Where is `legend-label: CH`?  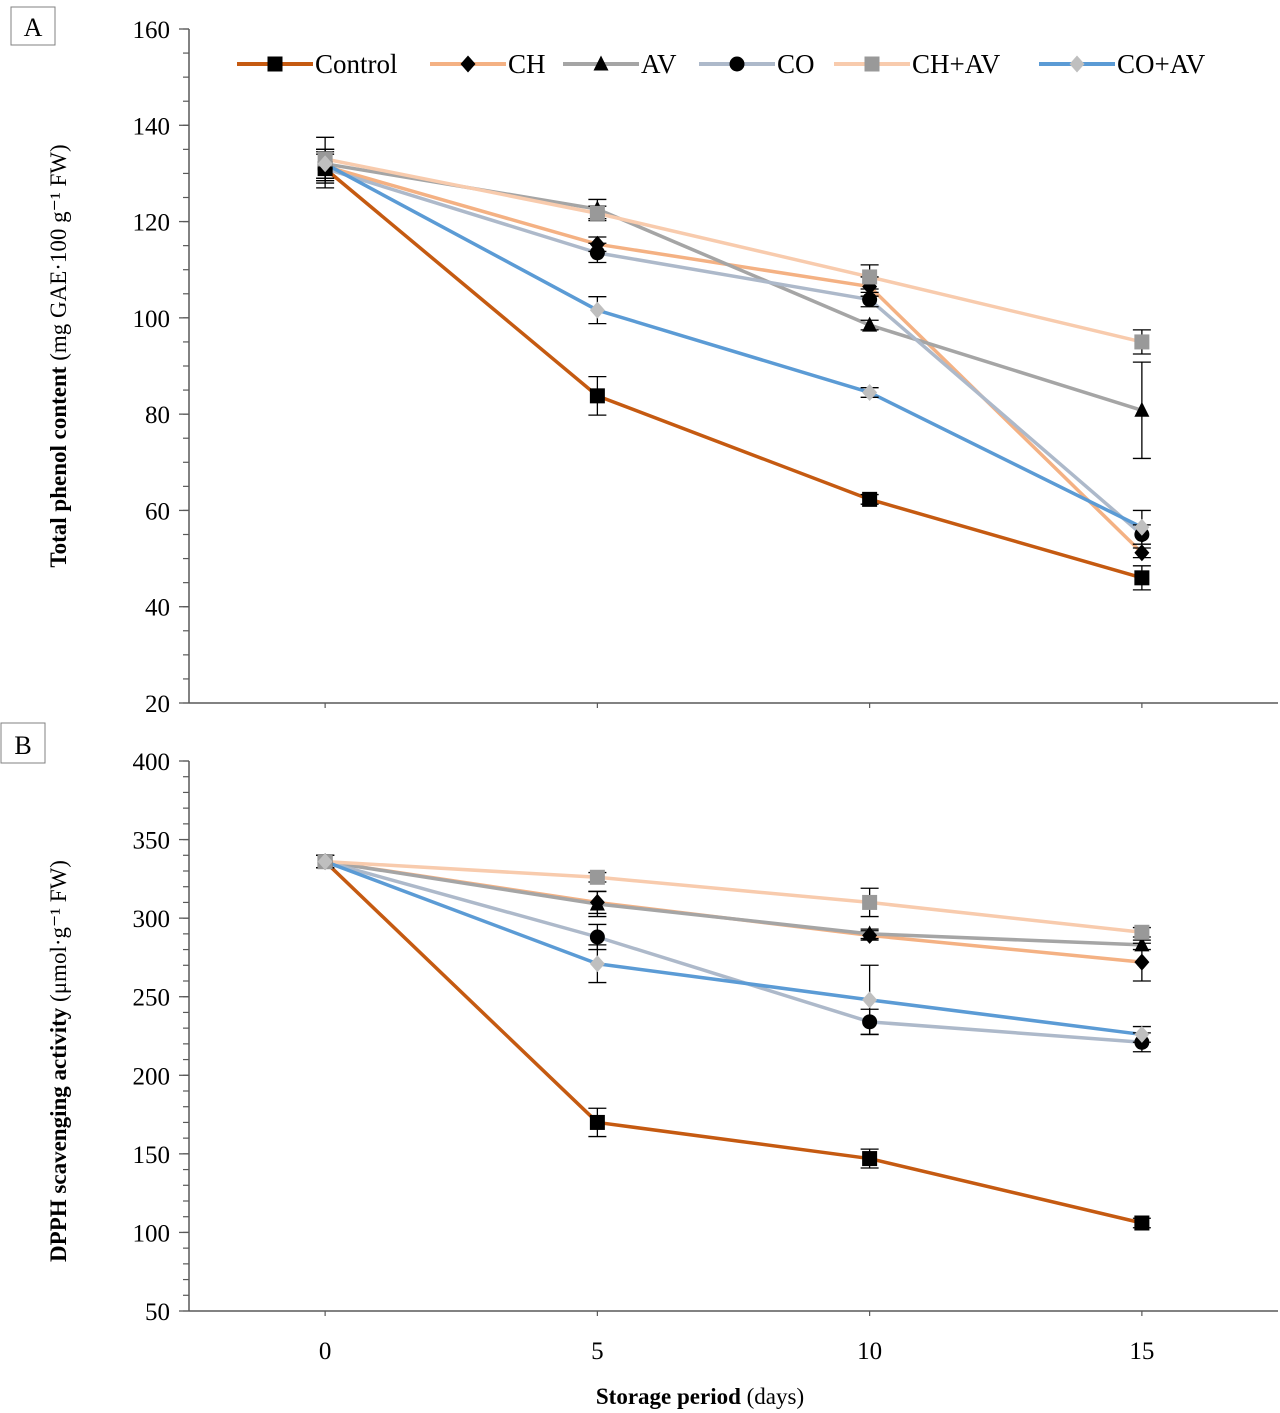
legend-label: CH is located at coordinates (527, 64).